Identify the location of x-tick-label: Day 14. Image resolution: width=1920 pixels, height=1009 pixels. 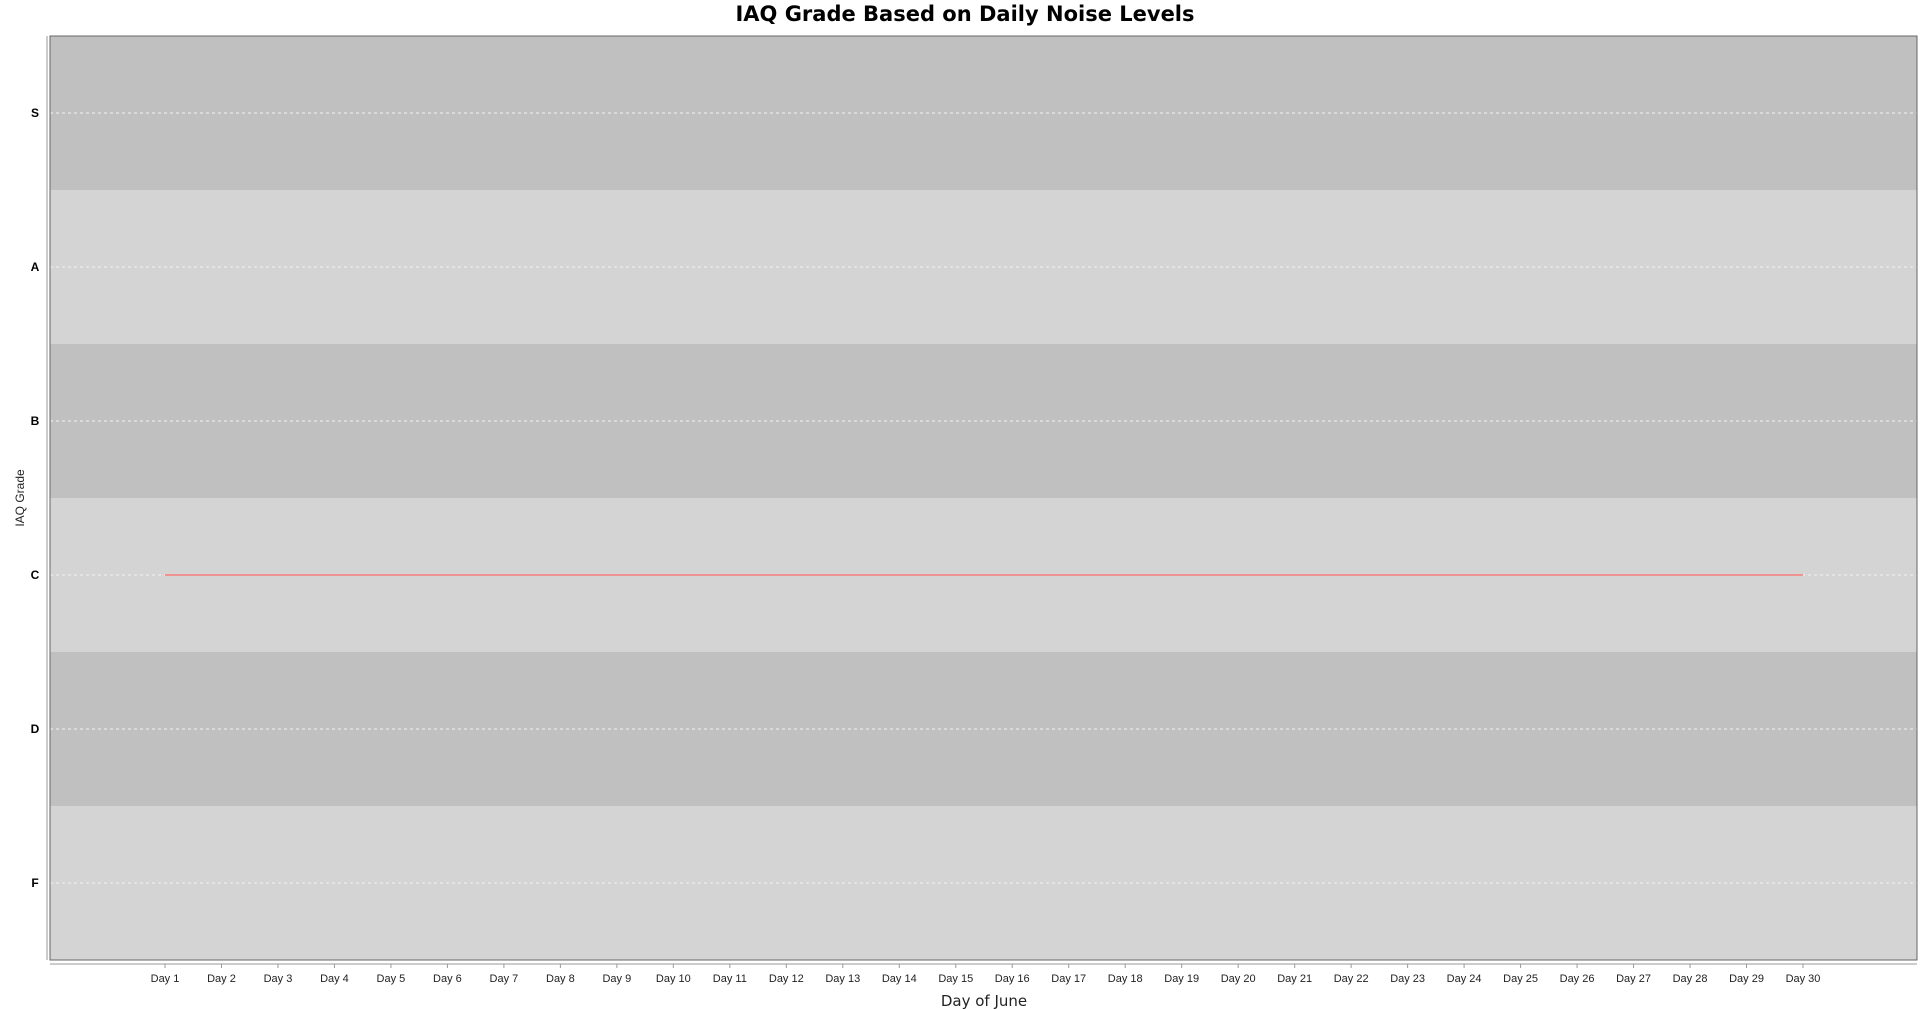
(899, 979).